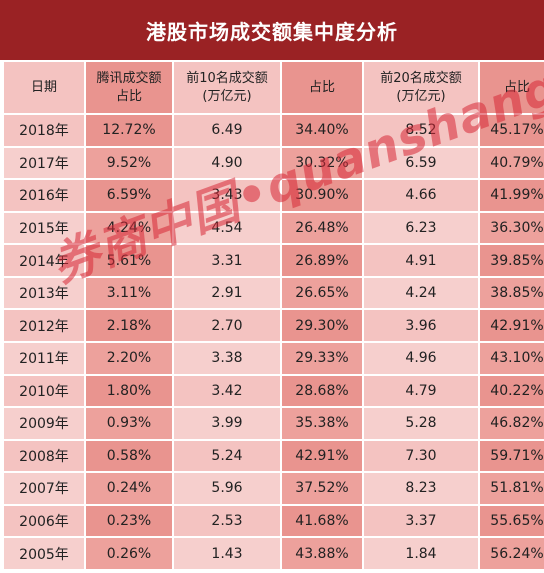  What do you see at coordinates (512, 358) in the screenshot?
I see `table-cell: 43.10%` at bounding box center [512, 358].